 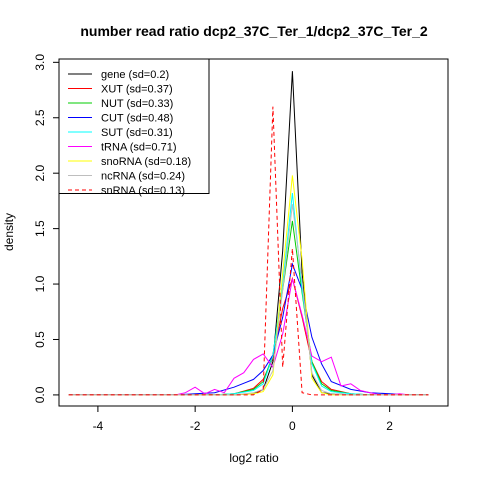 I want to click on x-tick-label: 0, so click(x=292, y=426).